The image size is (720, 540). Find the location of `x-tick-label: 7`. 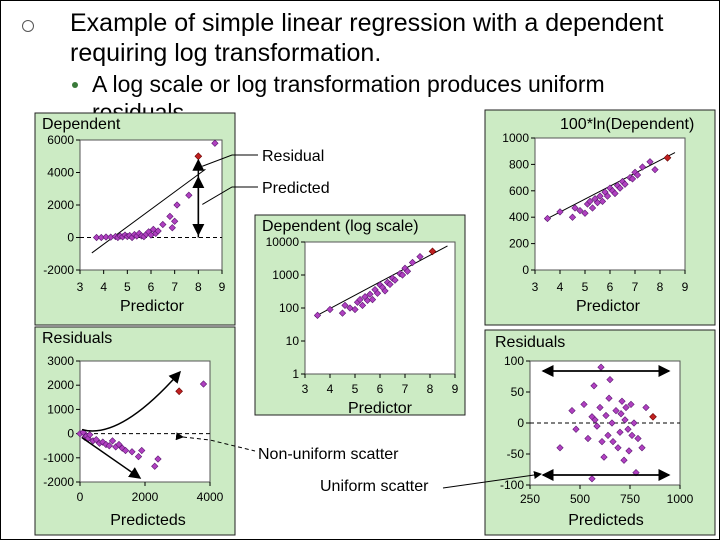

x-tick-label: 7 is located at coordinates (635, 287).